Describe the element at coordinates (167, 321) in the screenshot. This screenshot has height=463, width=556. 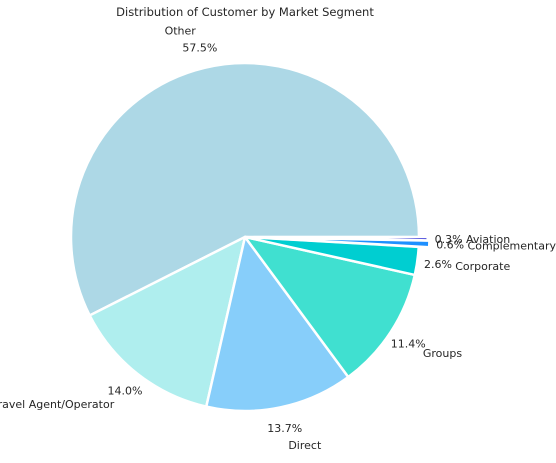
I see `pie-slice-travel-agent-operator` at that location.